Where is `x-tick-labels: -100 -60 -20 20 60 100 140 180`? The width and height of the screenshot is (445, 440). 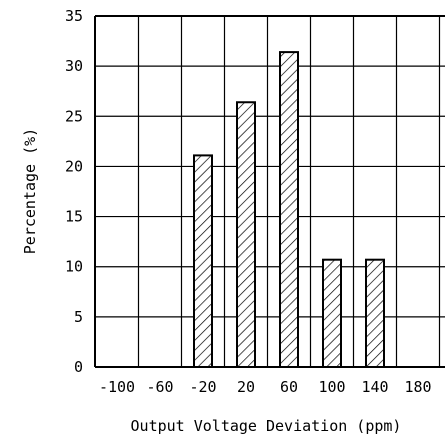 x-tick-labels: -100 -60 -20 20 60 100 140 180 is located at coordinates (265, 387).